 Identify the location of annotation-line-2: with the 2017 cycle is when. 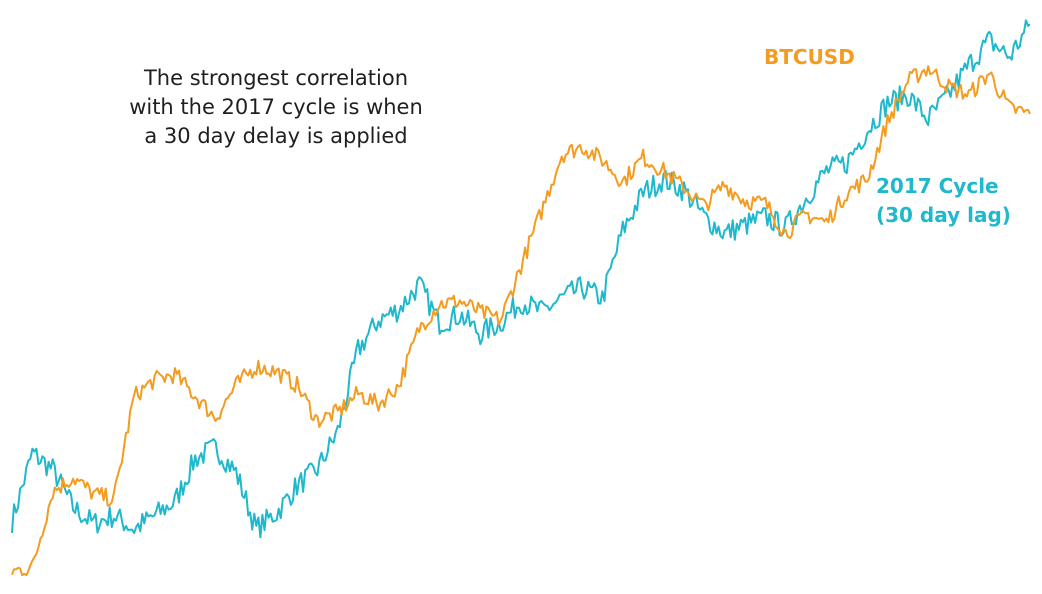
(276, 107).